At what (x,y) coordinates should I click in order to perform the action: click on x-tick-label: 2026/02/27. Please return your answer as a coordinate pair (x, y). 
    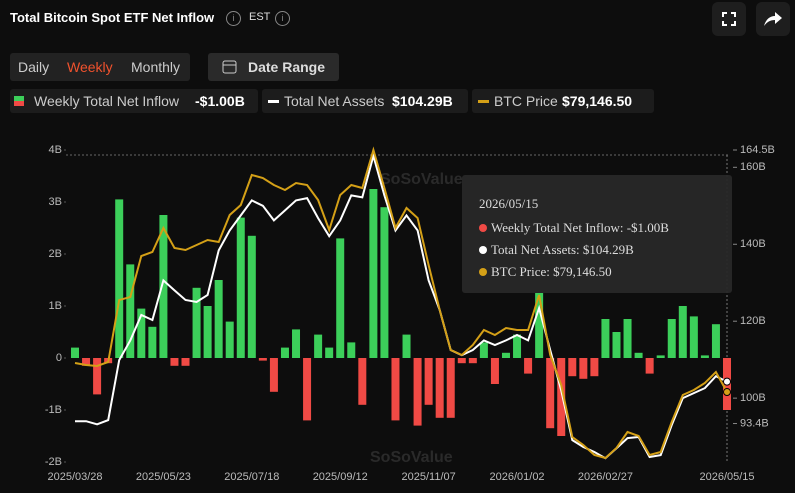
    Looking at the image, I should click on (605, 477).